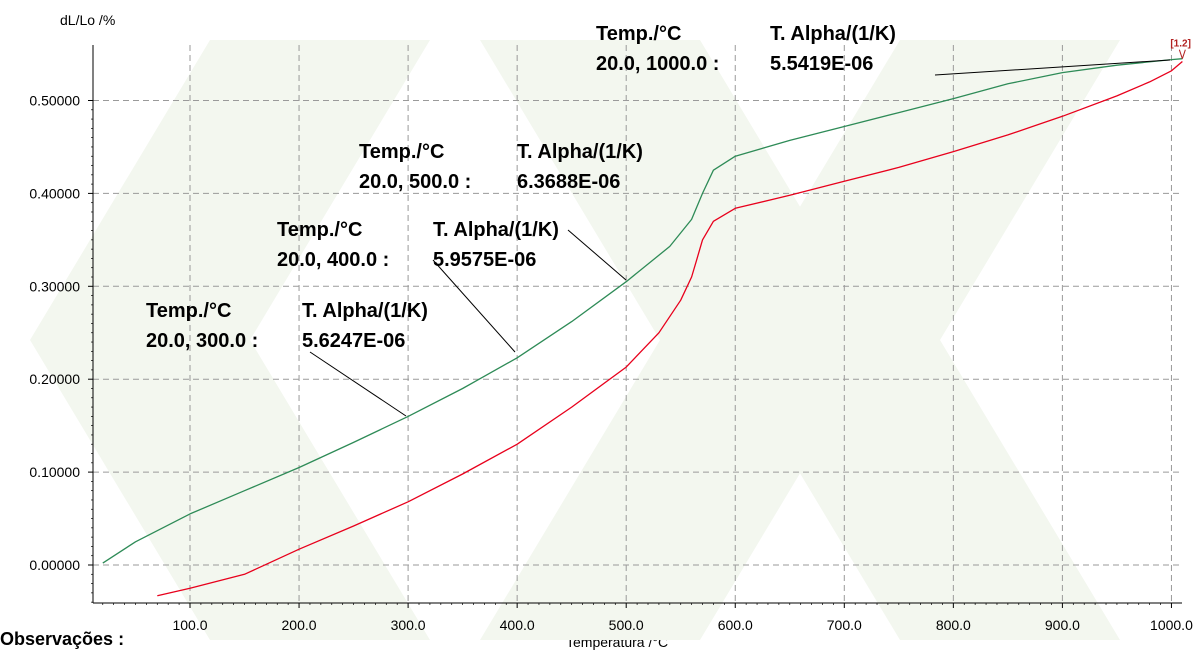 The image size is (1204, 651). I want to click on y-tick-label: 0.10000, so click(54, 472).